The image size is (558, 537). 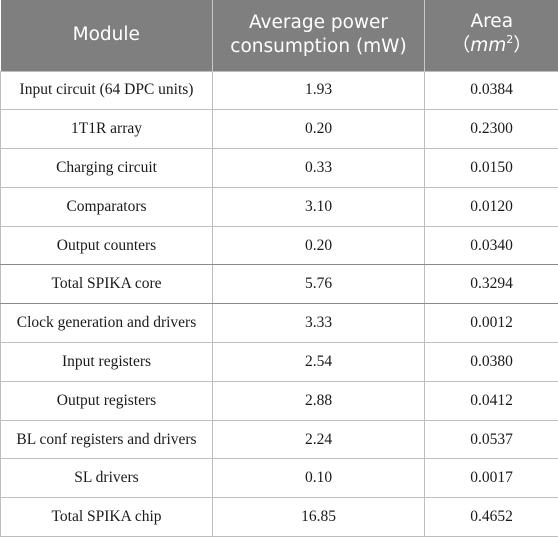 I want to click on cell-module: Input registers, so click(x=107, y=362).